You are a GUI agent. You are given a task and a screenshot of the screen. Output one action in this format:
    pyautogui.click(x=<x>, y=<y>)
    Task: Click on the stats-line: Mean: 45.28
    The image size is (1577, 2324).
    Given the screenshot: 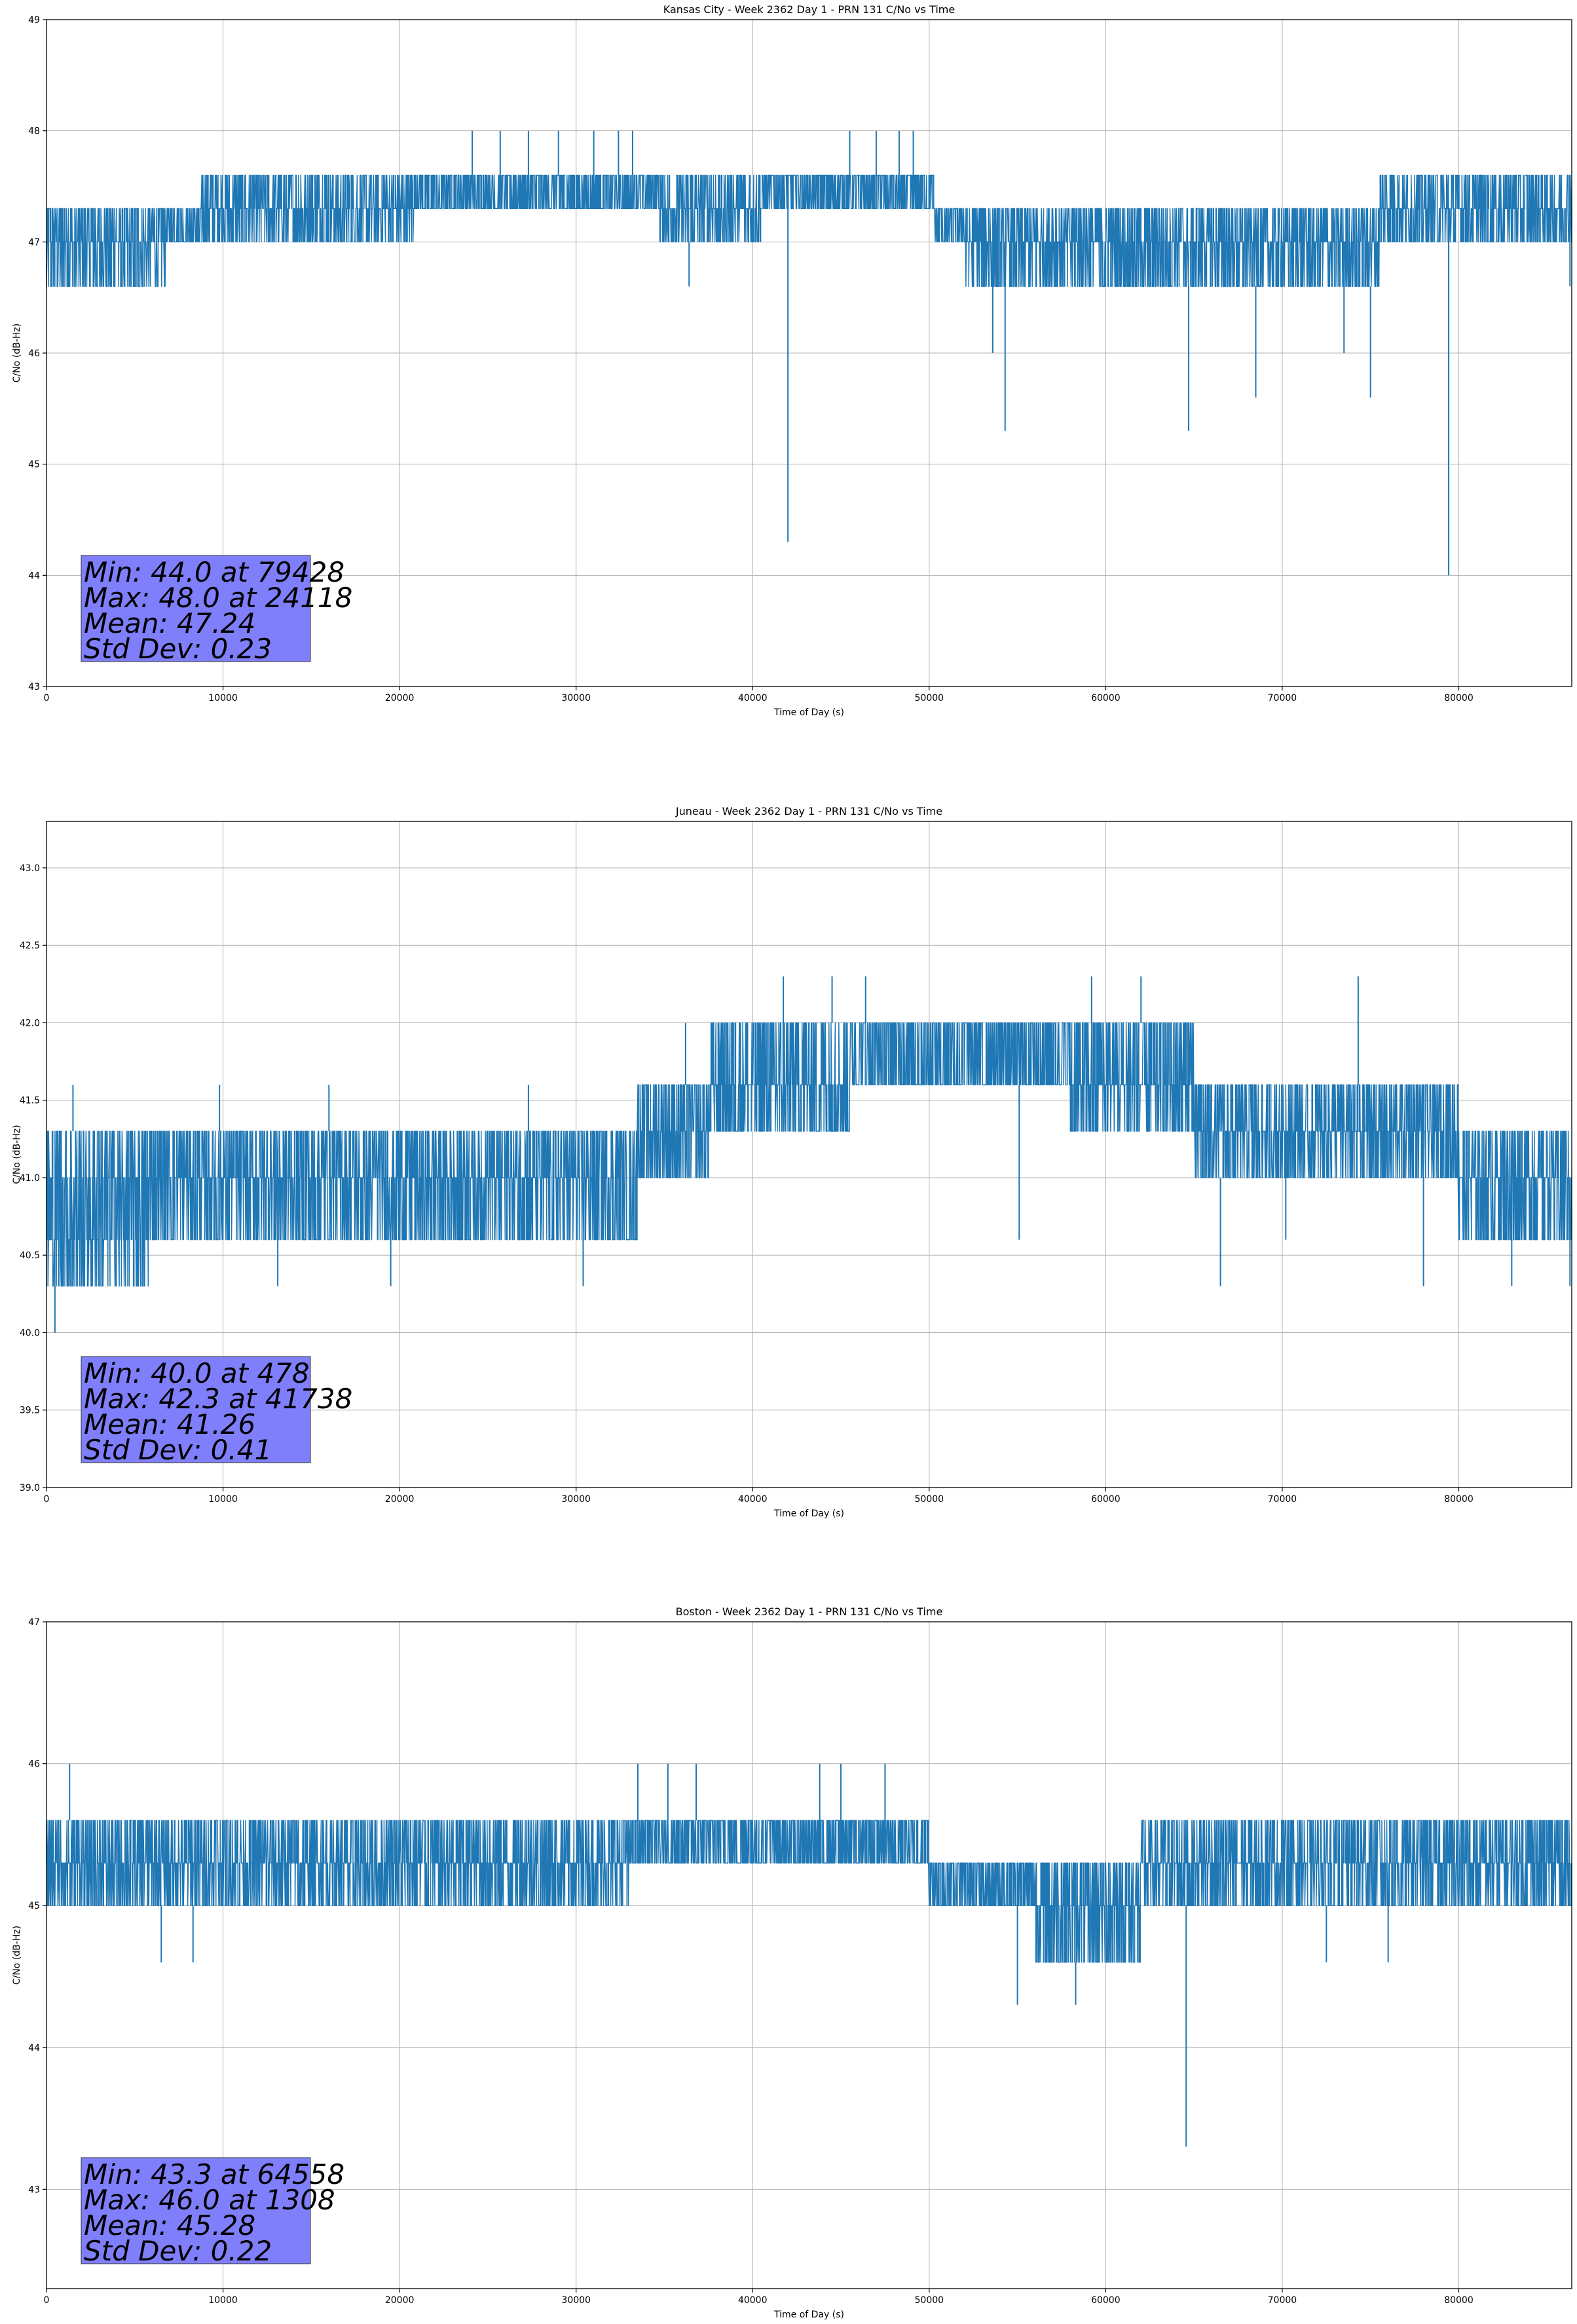 What is the action you would take?
    pyautogui.click(x=169, y=2225)
    